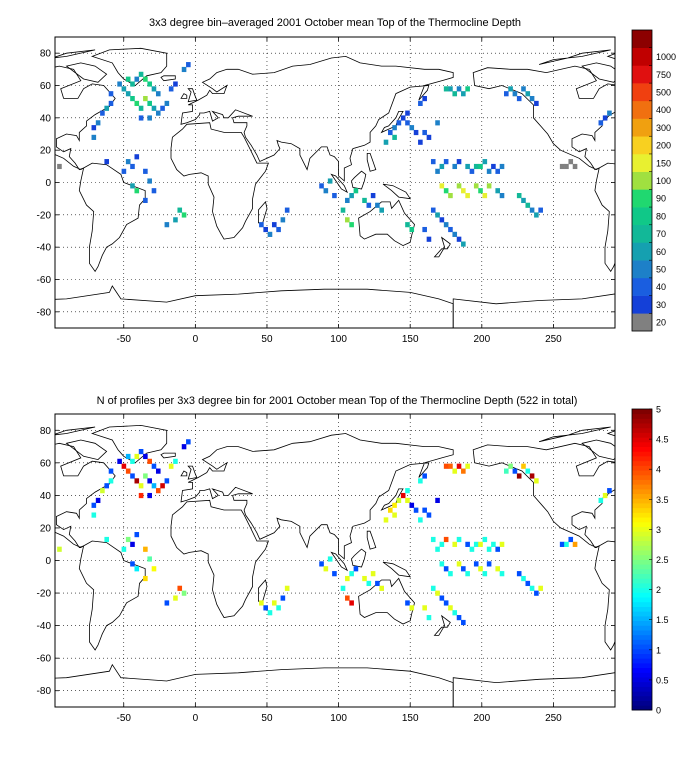 This screenshot has height=760, width=696. I want to click on colorbar-tick-label: 100, so click(663, 181).